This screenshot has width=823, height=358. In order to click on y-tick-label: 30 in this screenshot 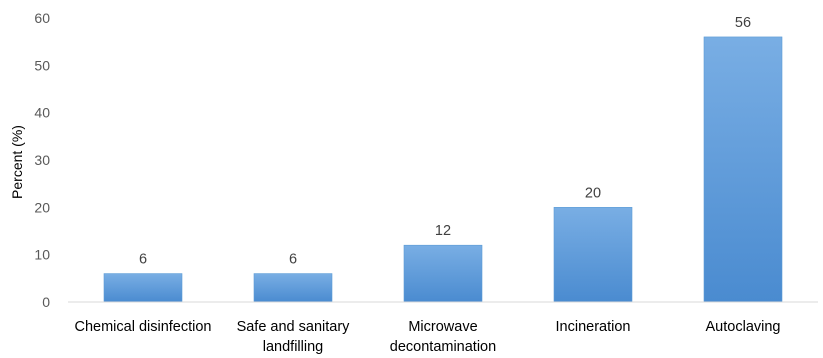, I will do `click(42, 160)`.